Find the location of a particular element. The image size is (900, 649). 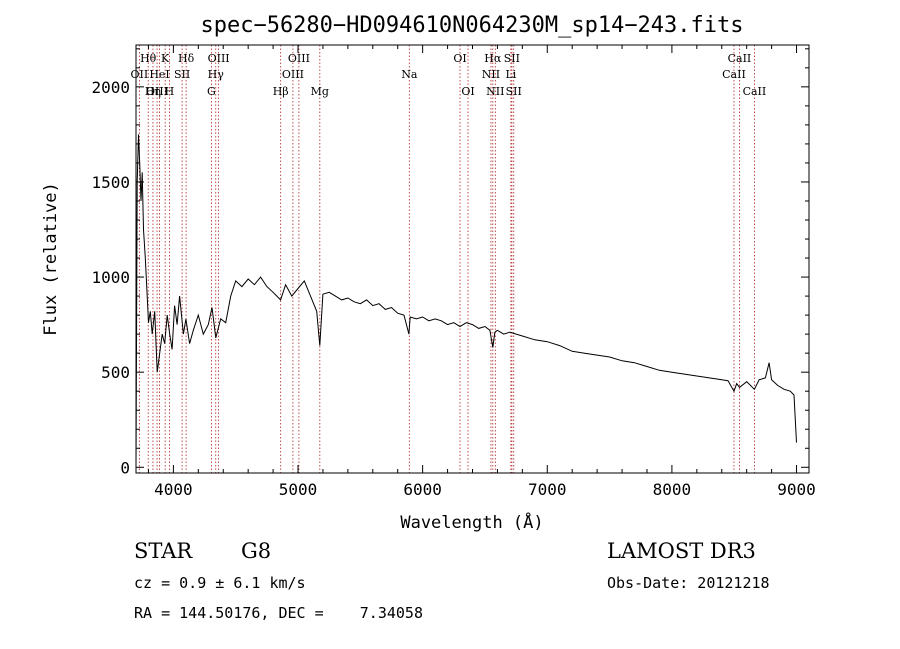

y-tick-label: 0 is located at coordinates (125, 467).